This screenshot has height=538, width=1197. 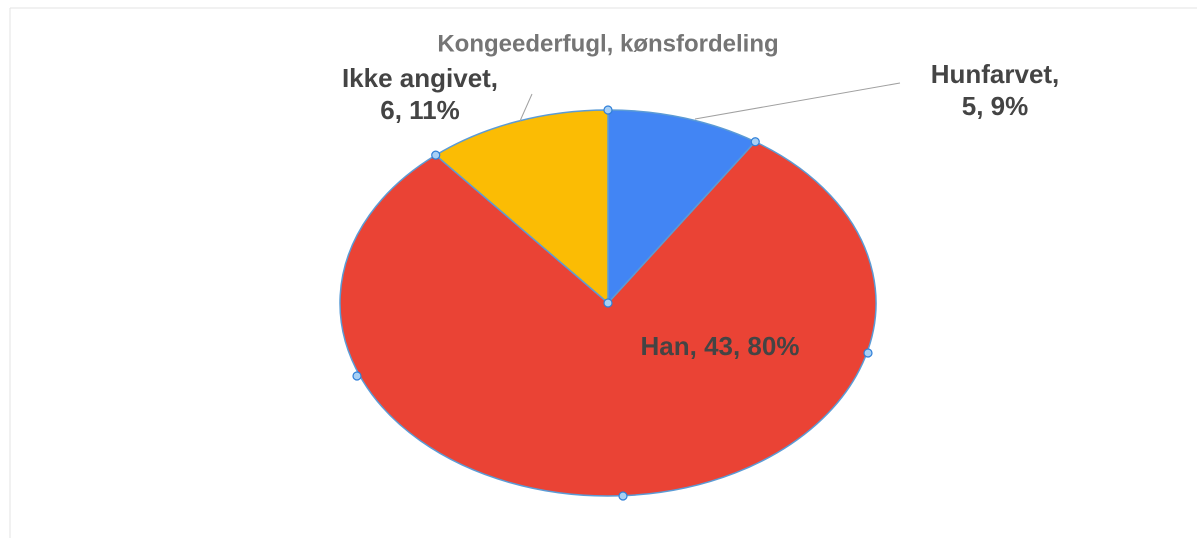 I want to click on data-label: Han, 43, 80%, so click(x=720, y=346).